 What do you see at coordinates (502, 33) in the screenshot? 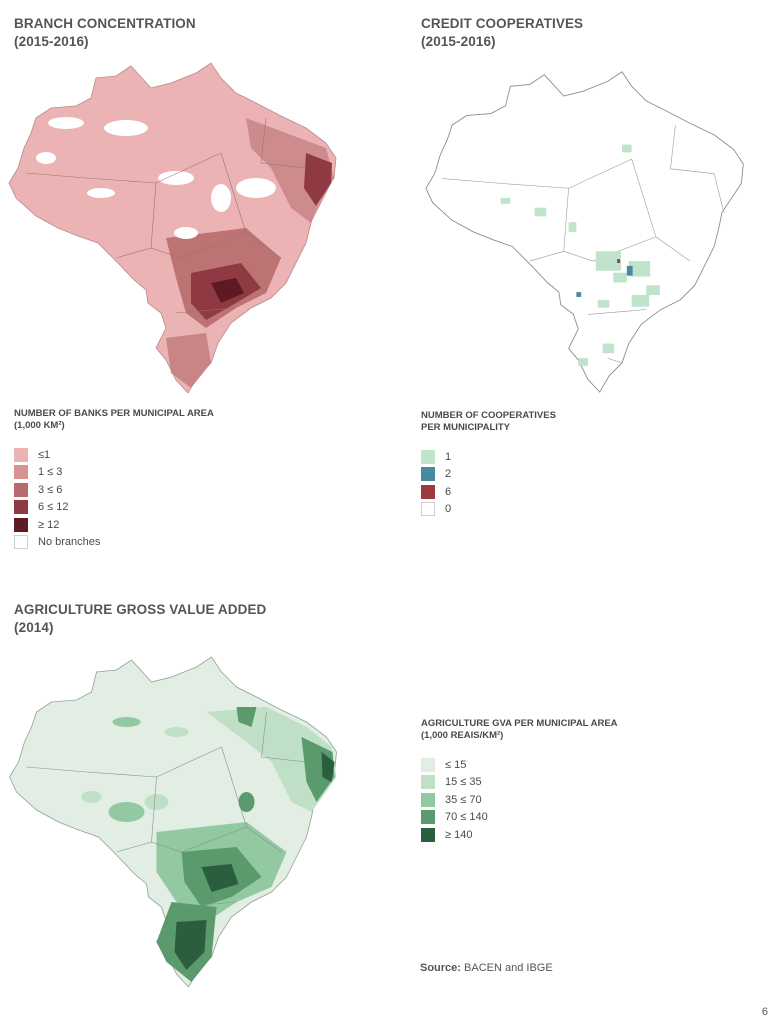
I see `map-title-cooperatives: CREDIT COOPERATIVES (2015-2016)` at bounding box center [502, 33].